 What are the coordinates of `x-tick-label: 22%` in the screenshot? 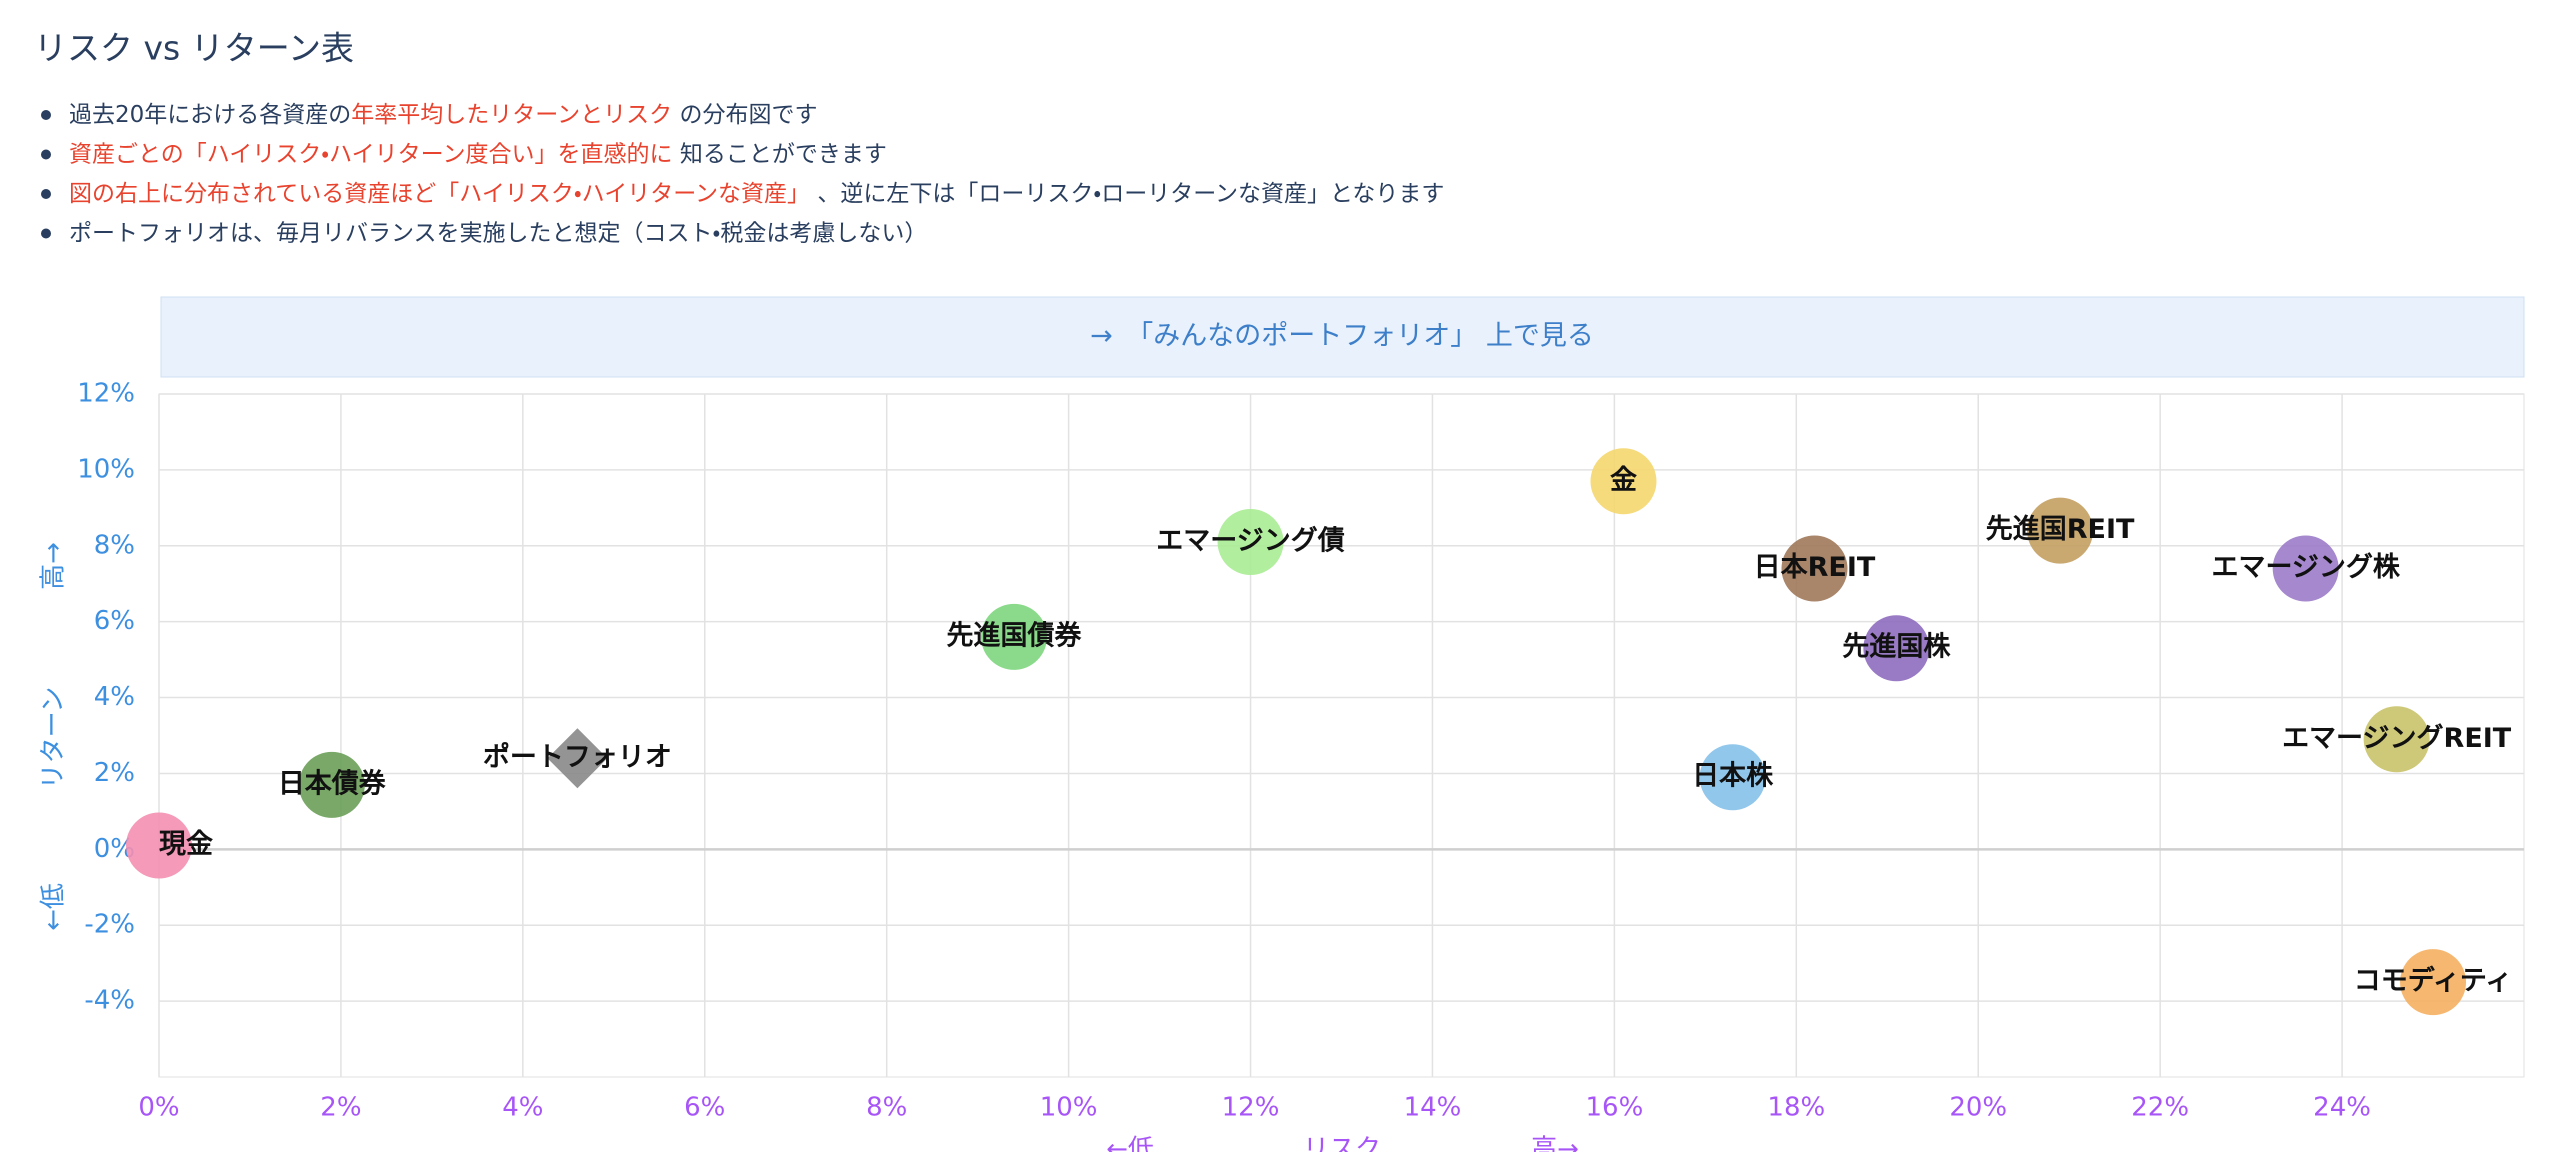 It's located at (2160, 1108).